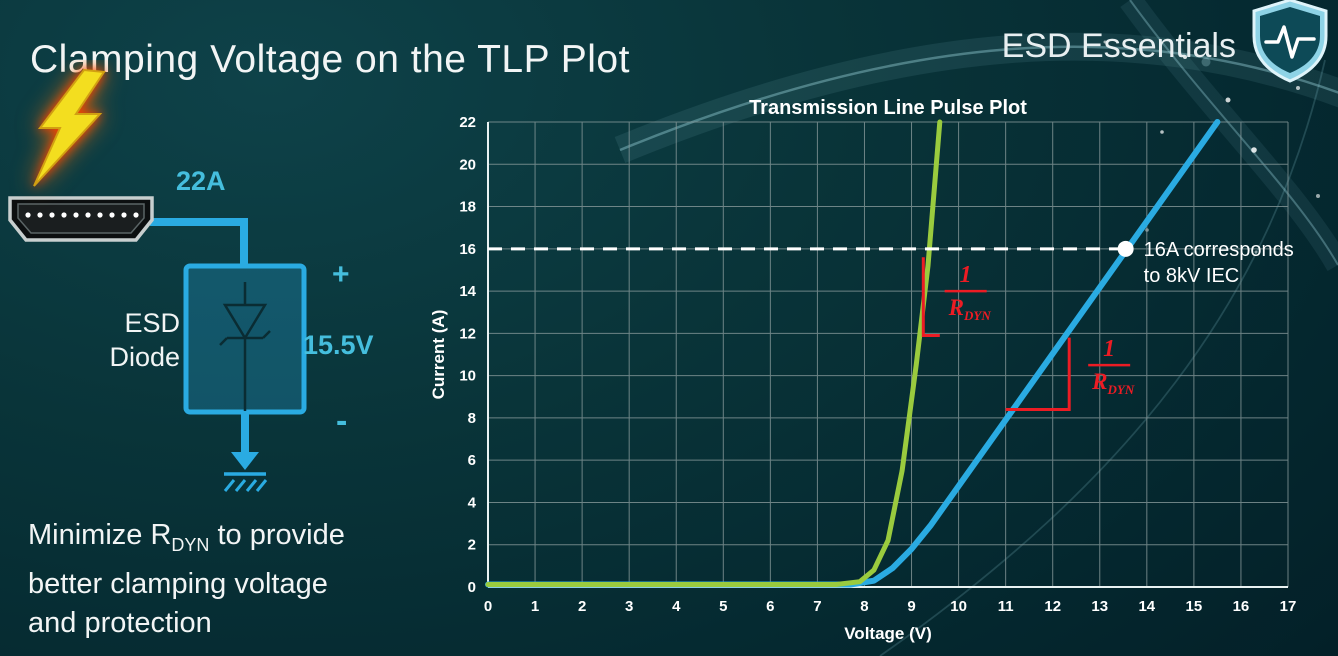  What do you see at coordinates (81, 219) in the screenshot?
I see `hdmi-connector-icon` at bounding box center [81, 219].